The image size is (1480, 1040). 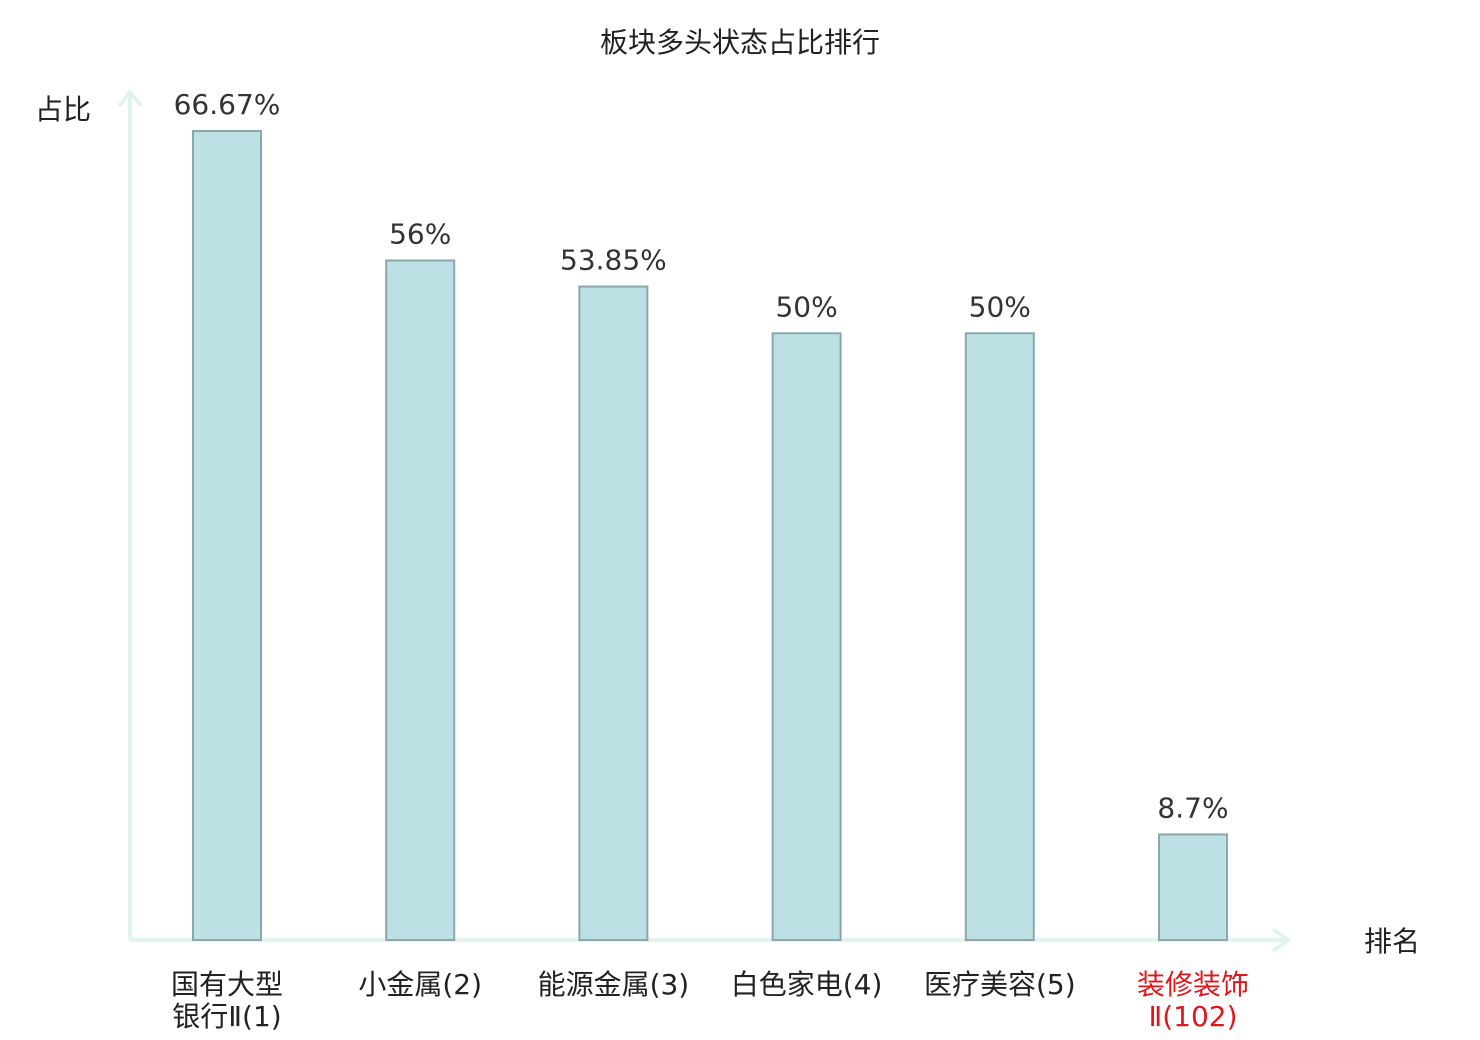 I want to click on x-tick-label: Ⅱ(102), so click(x=1192, y=1016).